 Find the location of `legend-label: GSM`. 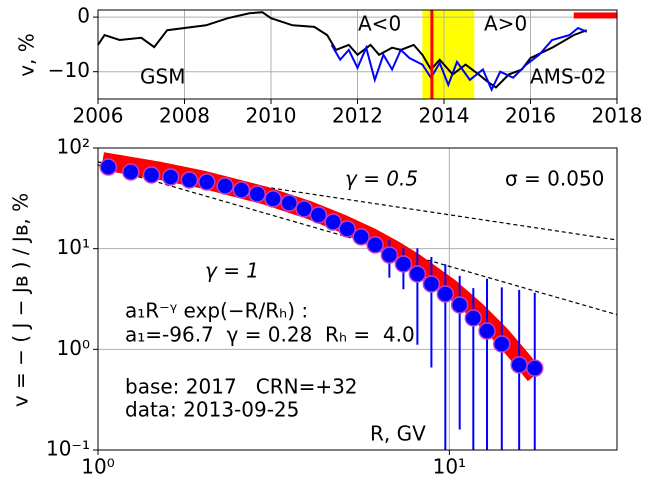

legend-label: GSM is located at coordinates (162, 77).